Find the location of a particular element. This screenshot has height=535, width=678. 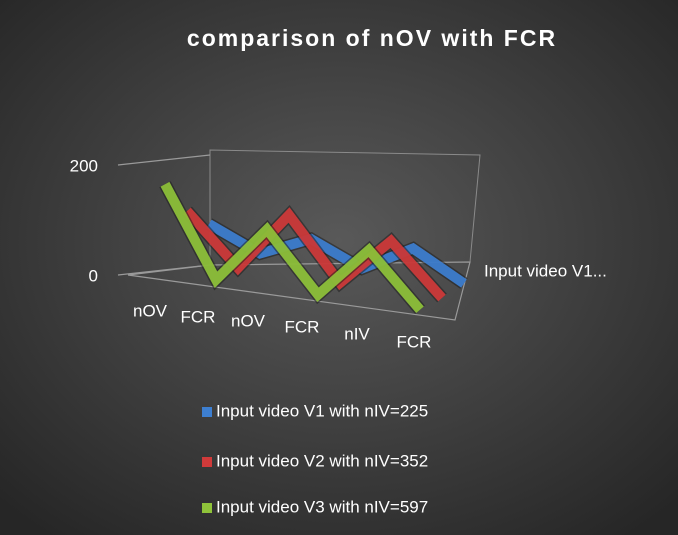

legend-label: Input video V2 with nIV=352 is located at coordinates (322, 460).